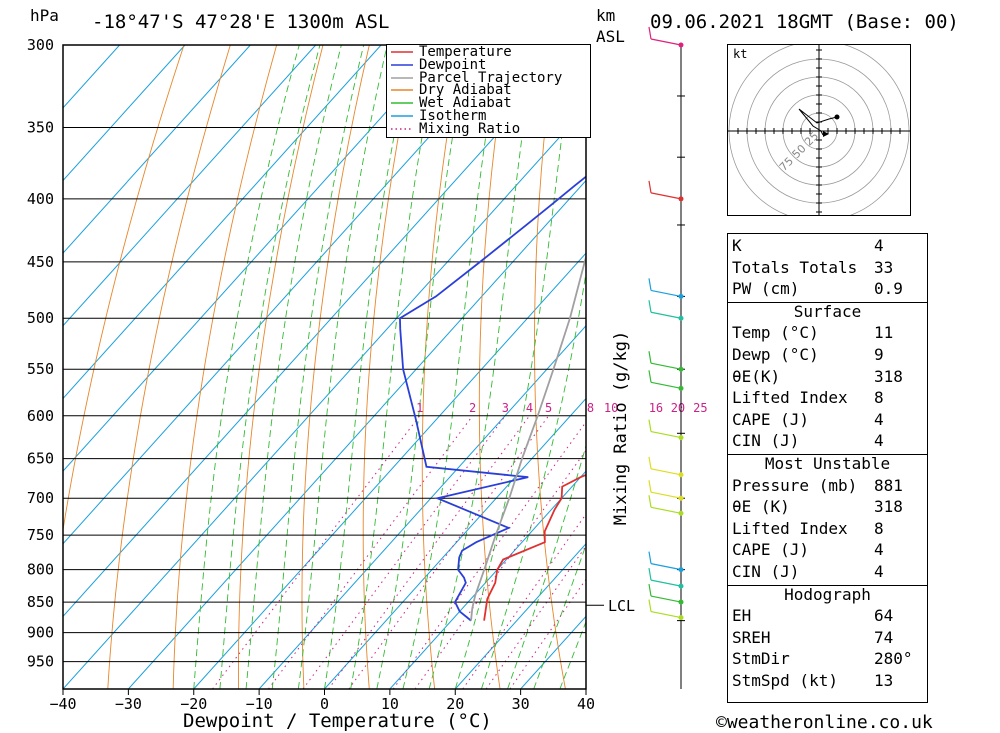 This screenshot has height=733, width=1000. Describe the element at coordinates (451, 52) in the screenshot. I see `legend-item: Temperature` at that location.